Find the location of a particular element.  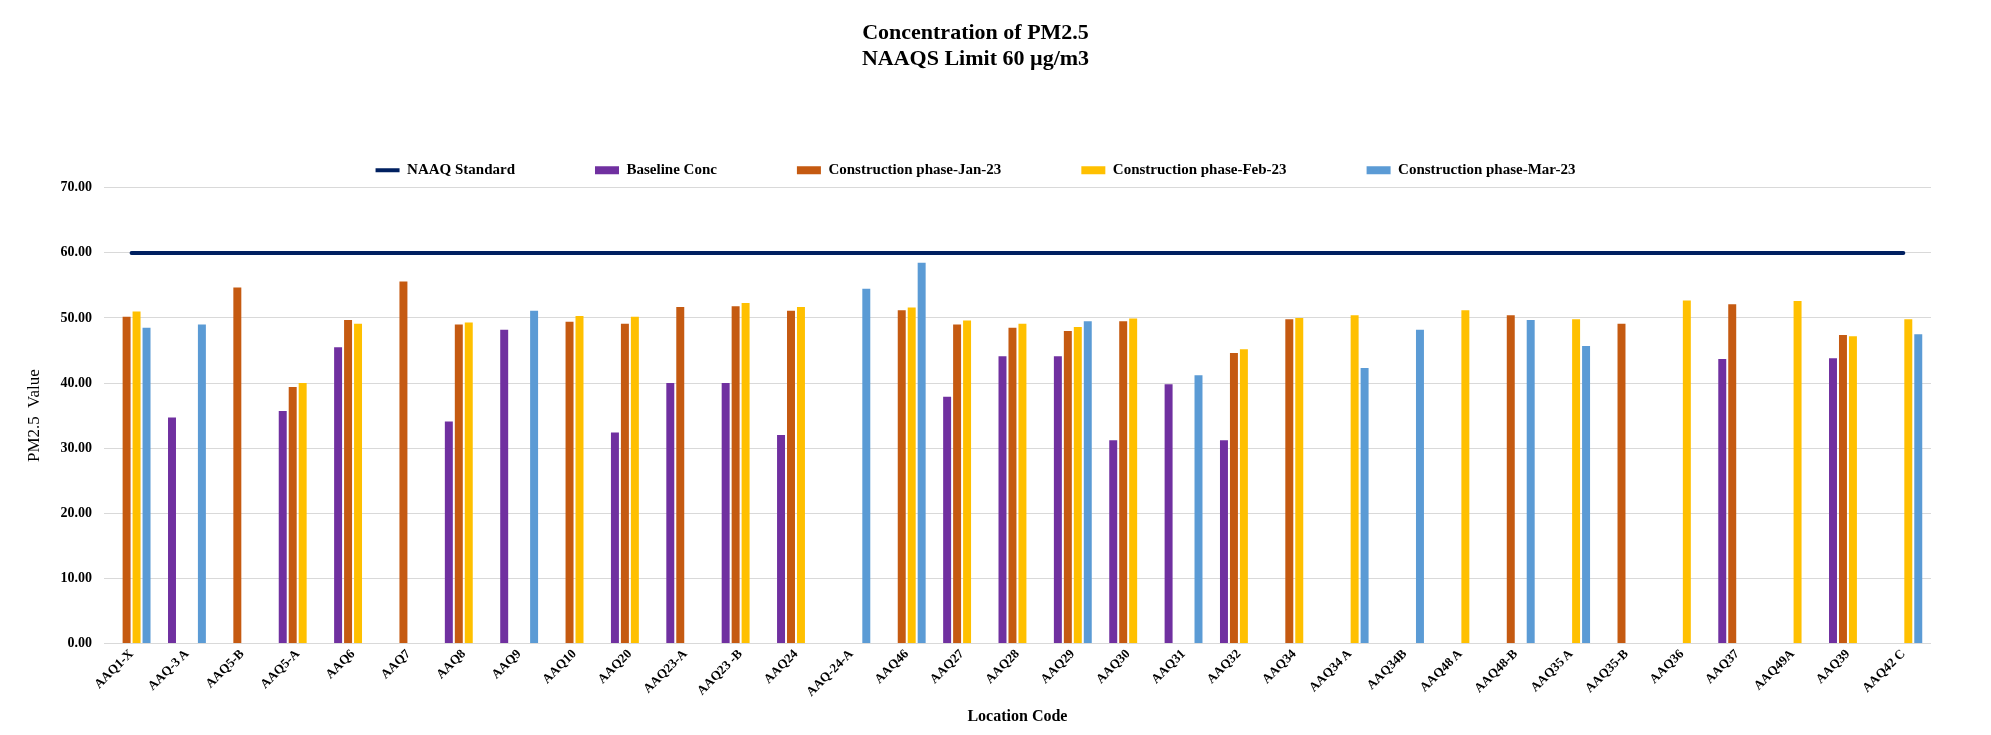

y-tick-label: 10.00 is located at coordinates (76, 577).